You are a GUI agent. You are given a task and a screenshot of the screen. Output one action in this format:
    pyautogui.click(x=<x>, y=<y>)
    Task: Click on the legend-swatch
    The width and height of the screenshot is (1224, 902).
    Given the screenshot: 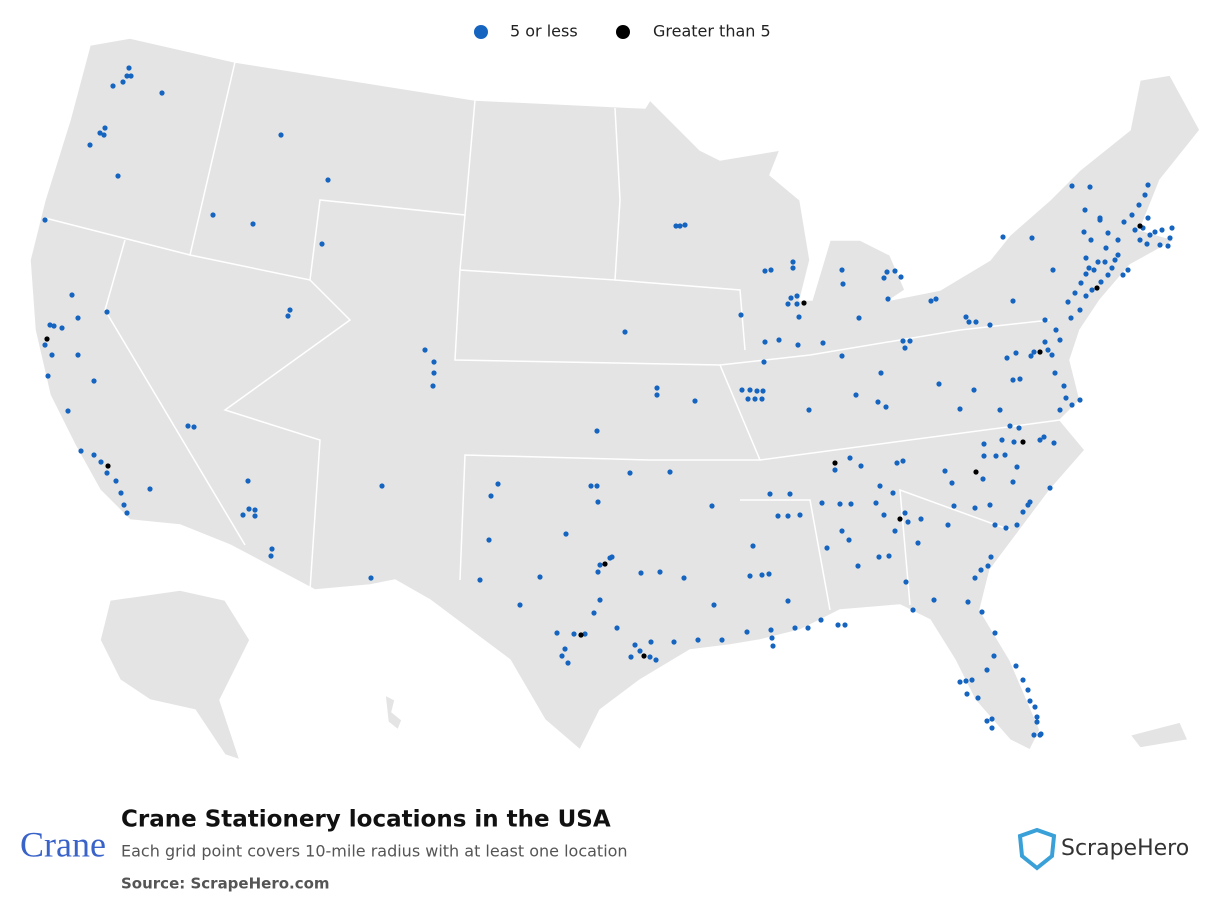 What is the action you would take?
    pyautogui.click(x=481, y=32)
    